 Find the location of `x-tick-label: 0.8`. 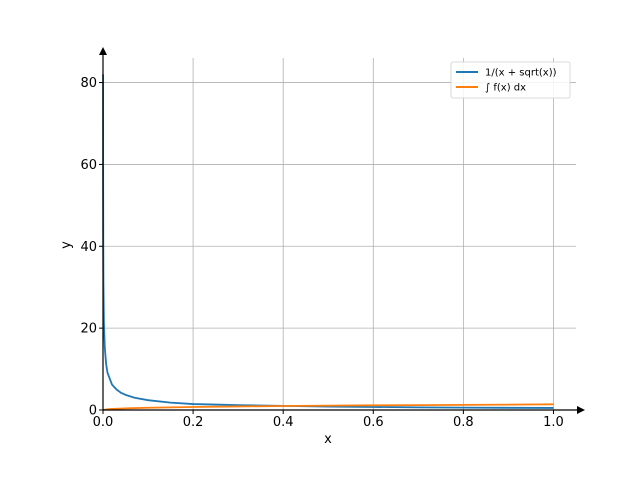

x-tick-label: 0.8 is located at coordinates (463, 422).